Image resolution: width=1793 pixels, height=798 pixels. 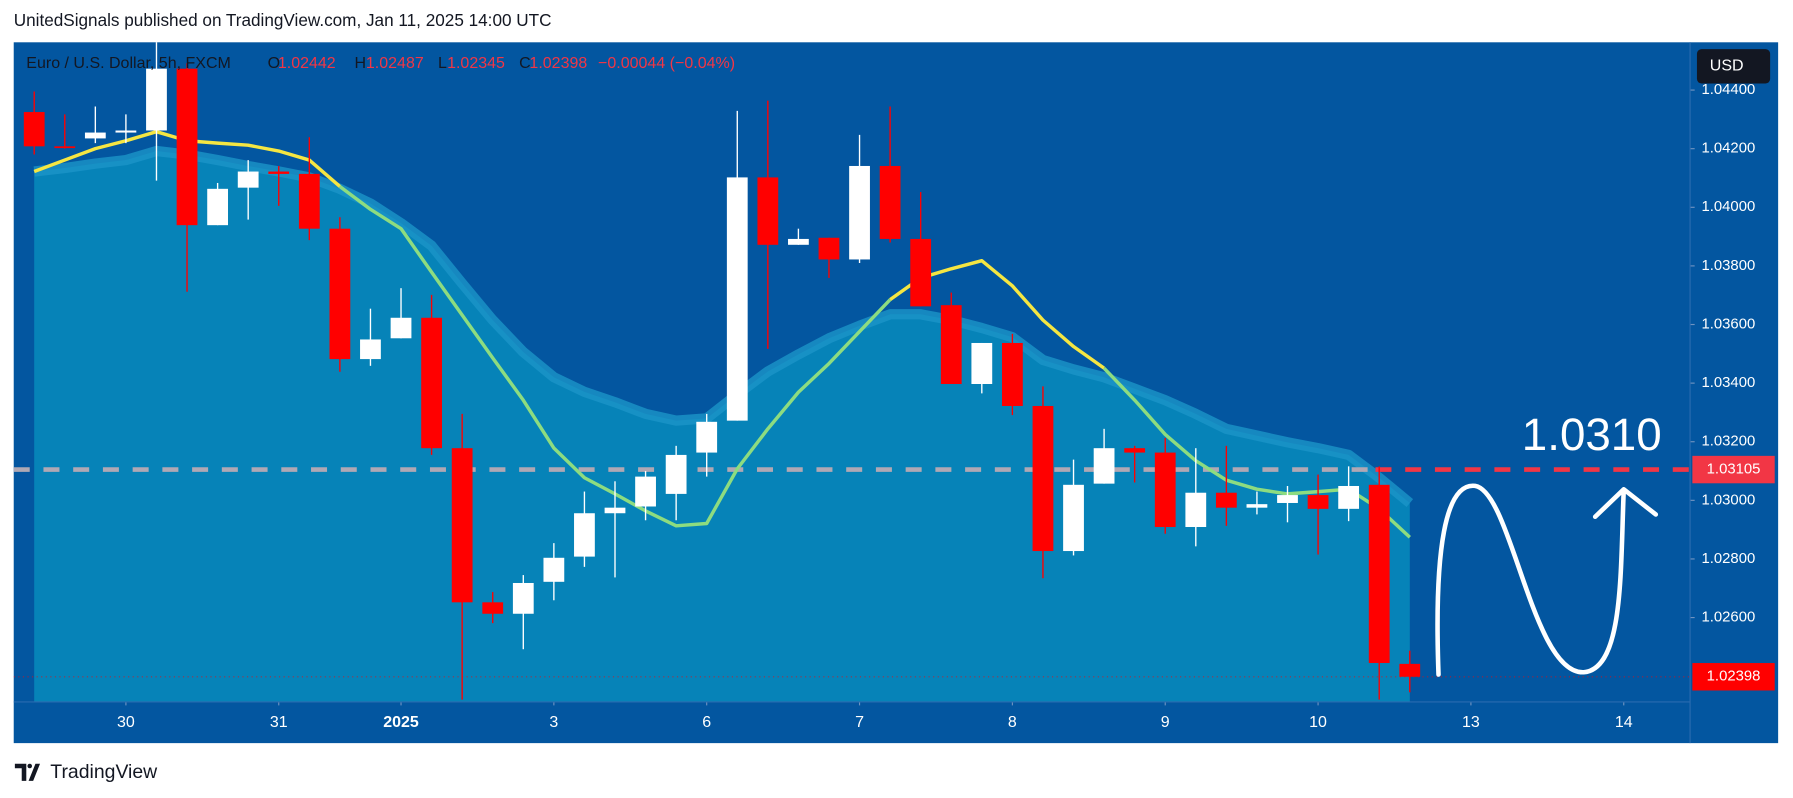 I want to click on x-tick-label: 31, so click(x=279, y=722).